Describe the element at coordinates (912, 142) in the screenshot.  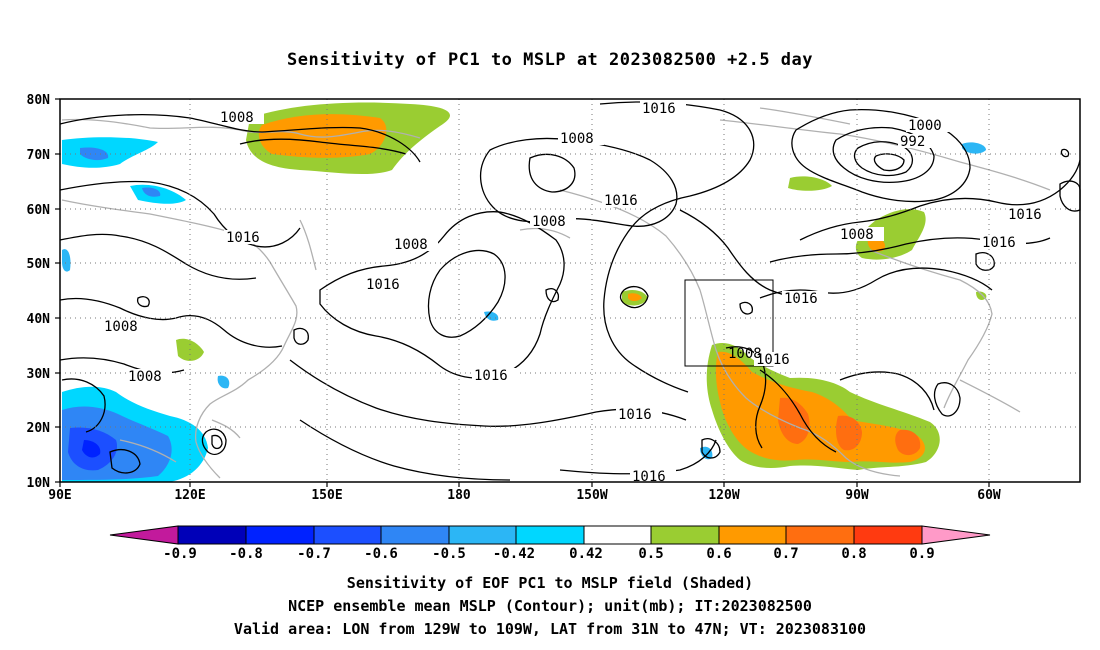
I see `contour-label: 992` at that location.